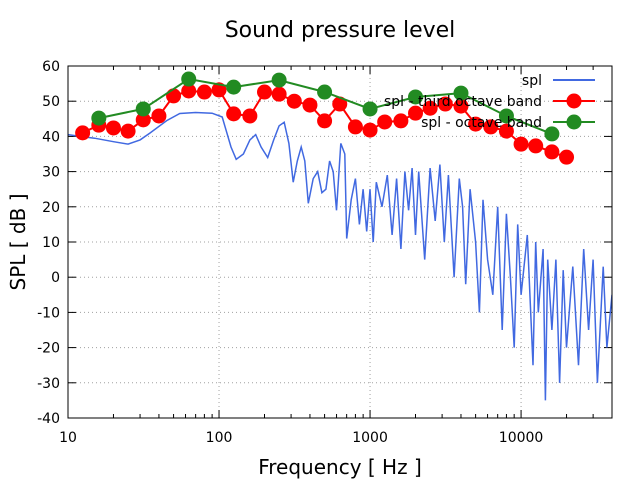  What do you see at coordinates (521, 438) in the screenshot?
I see `x-tick-label: 10000` at bounding box center [521, 438].